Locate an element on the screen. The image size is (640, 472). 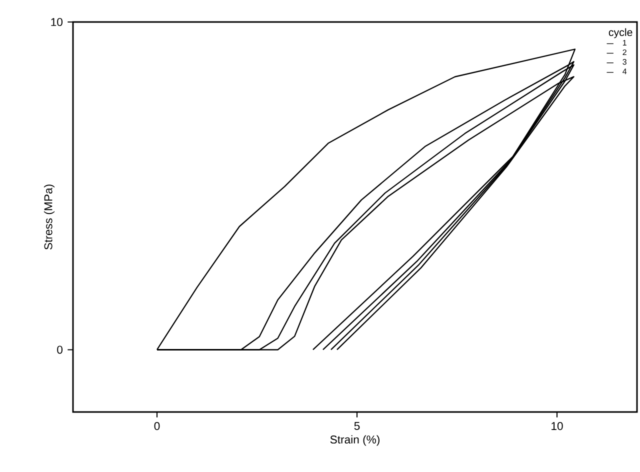
x-tick-label: 10 is located at coordinates (557, 426).